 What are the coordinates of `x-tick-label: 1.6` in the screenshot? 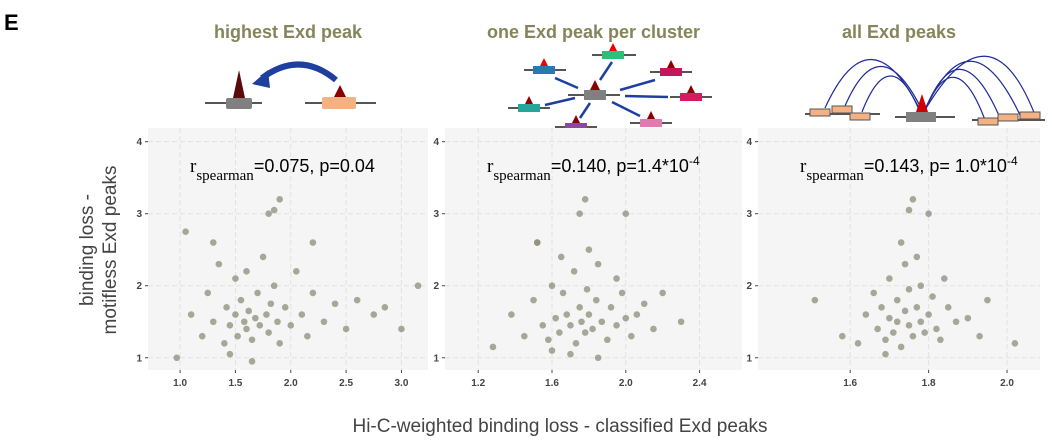 It's located at (552, 383).